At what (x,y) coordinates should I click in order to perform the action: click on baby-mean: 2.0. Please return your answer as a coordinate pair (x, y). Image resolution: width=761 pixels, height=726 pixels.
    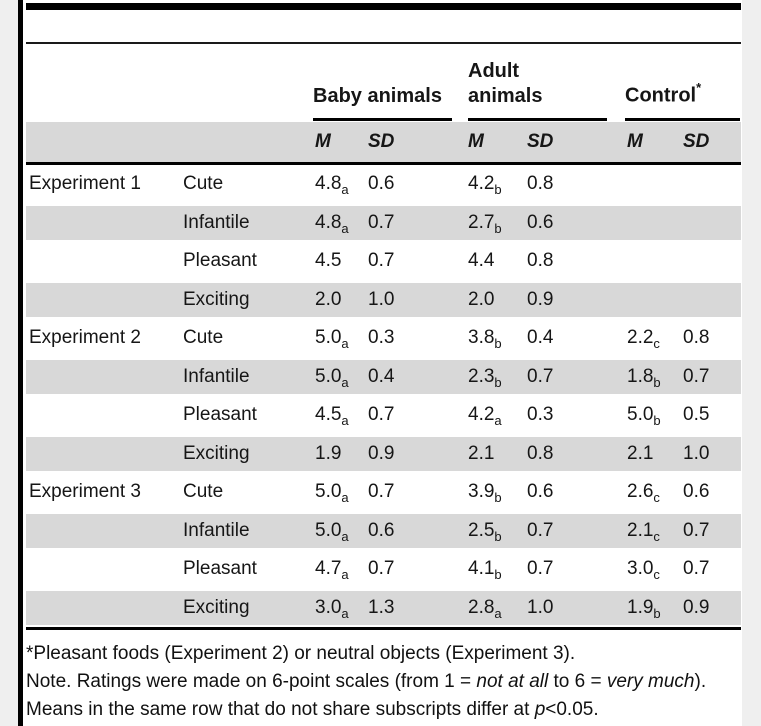
    Looking at the image, I should click on (341, 300).